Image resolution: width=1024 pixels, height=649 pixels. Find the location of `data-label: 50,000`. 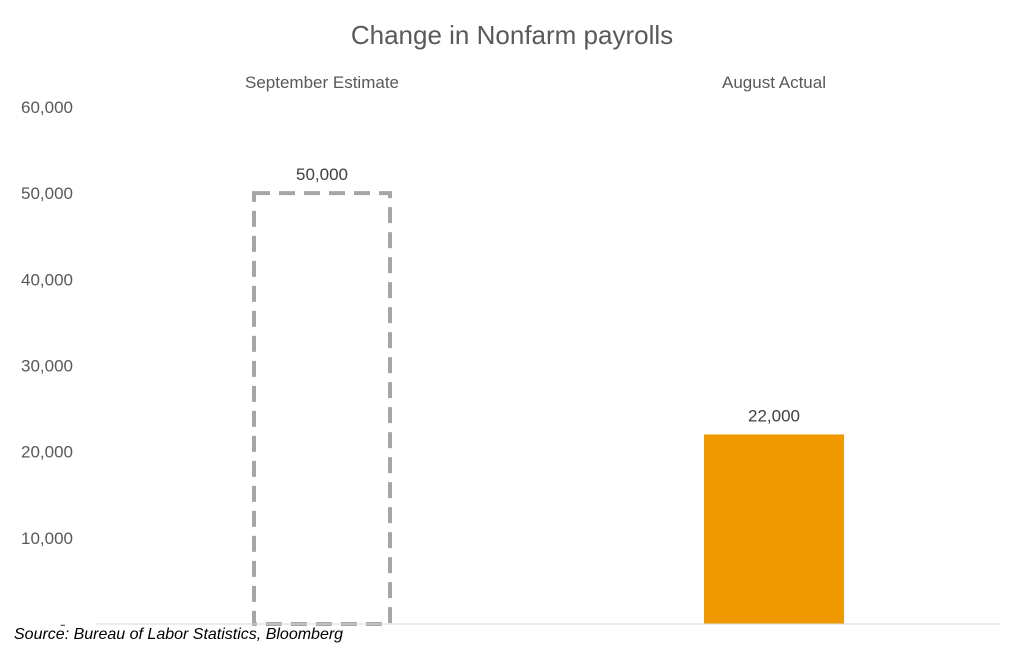

data-label: 50,000 is located at coordinates (322, 174).